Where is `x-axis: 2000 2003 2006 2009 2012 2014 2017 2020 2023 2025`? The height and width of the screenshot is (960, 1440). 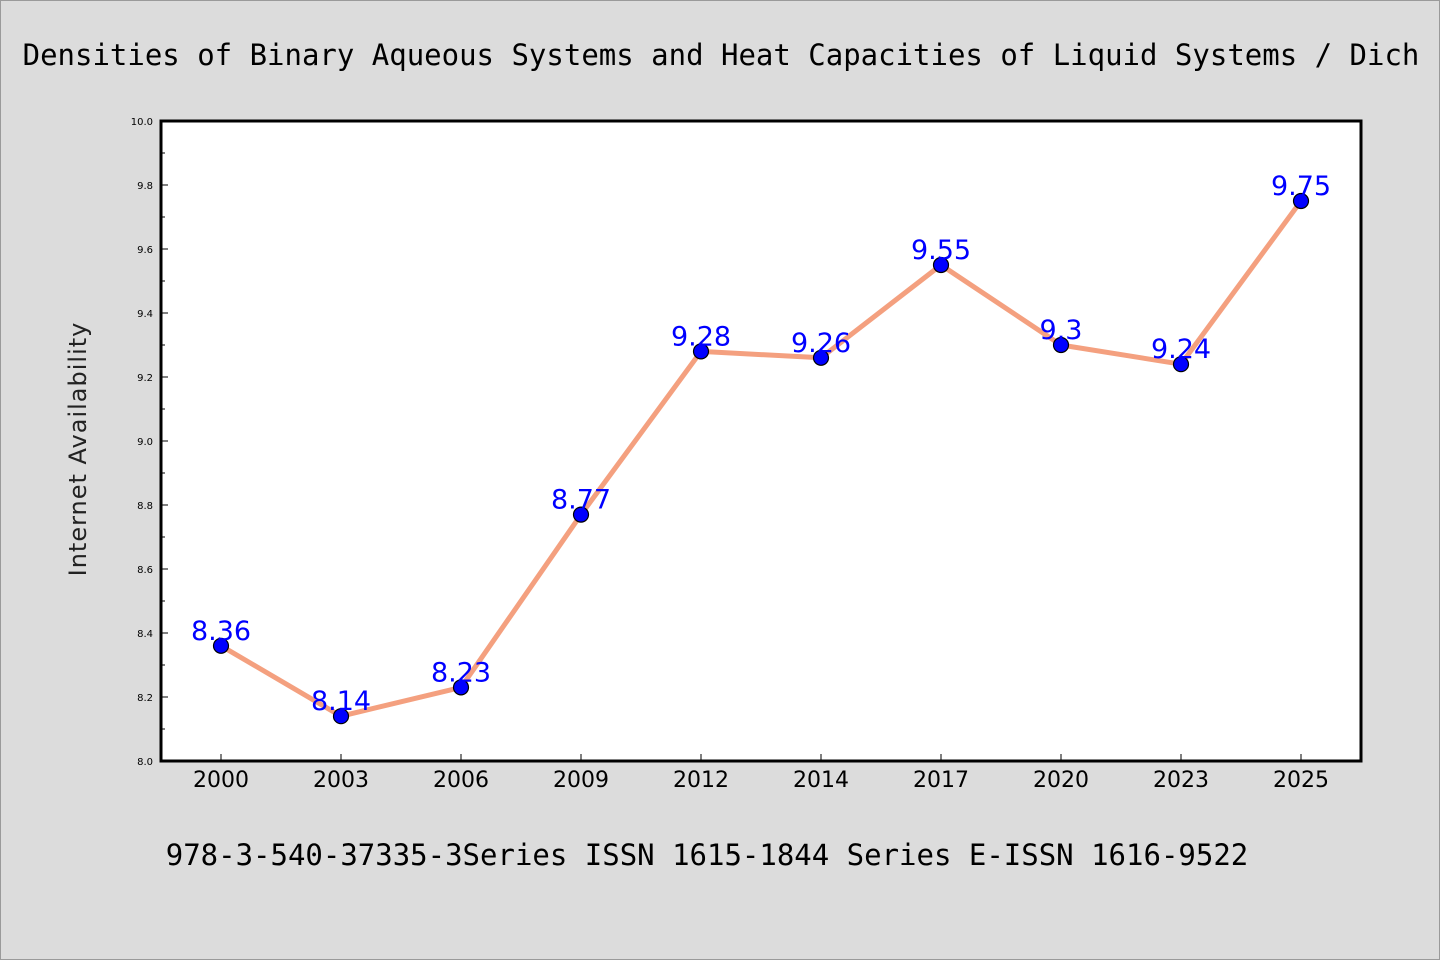
x-axis: 2000 2003 2006 2009 2012 2014 2017 2020 2023 2025 is located at coordinates (761, 773).